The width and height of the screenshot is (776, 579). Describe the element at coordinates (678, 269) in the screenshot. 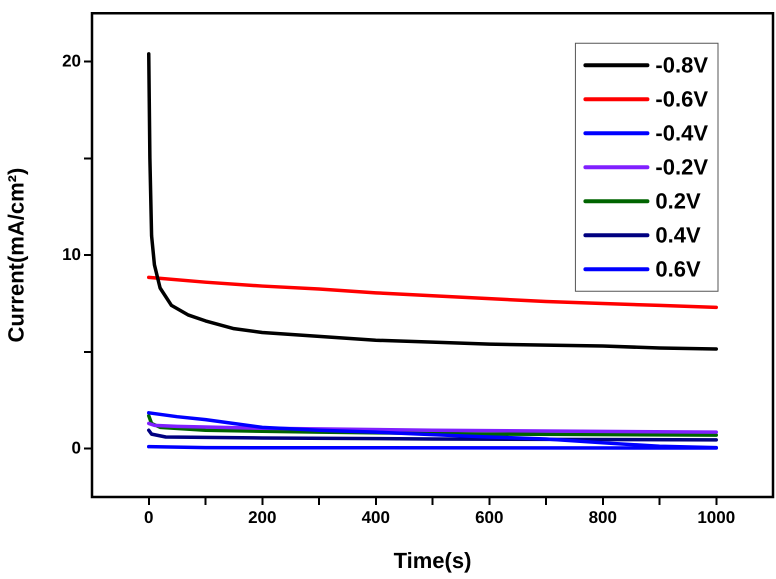

I see `legend-label: 0.6V` at that location.